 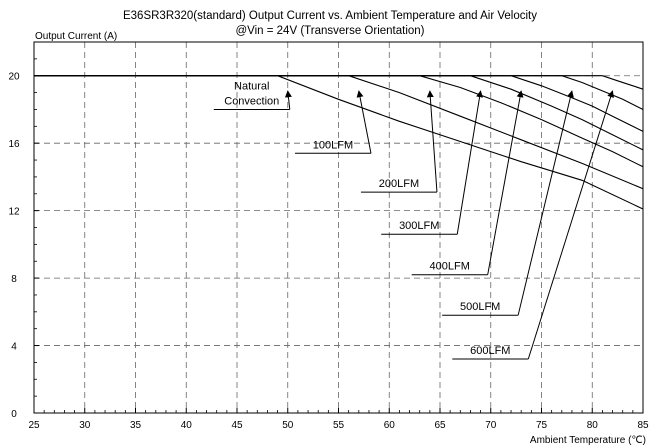 What do you see at coordinates (251, 86) in the screenshot?
I see `curve-label: Natural` at bounding box center [251, 86].